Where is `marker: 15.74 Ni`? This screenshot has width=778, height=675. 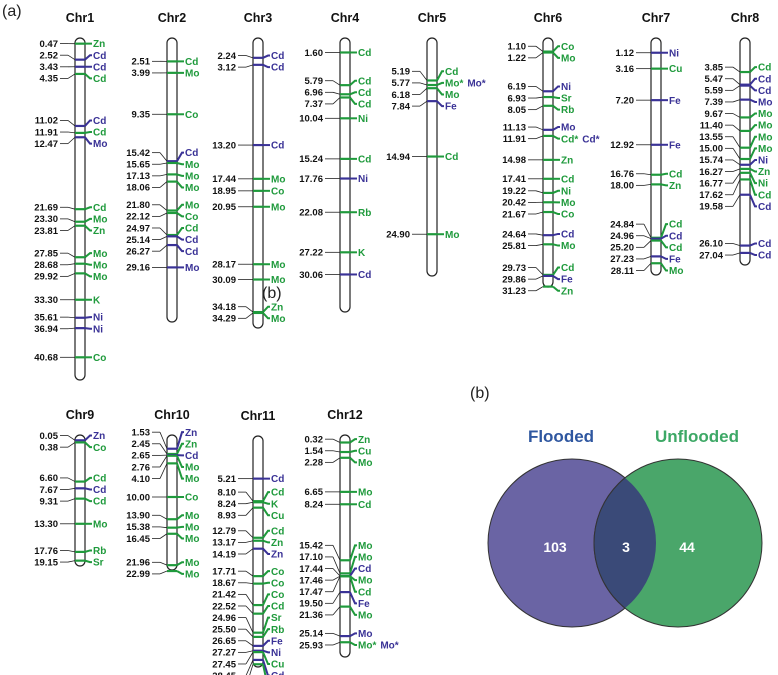 marker: 15.74 Ni is located at coordinates (733, 160).